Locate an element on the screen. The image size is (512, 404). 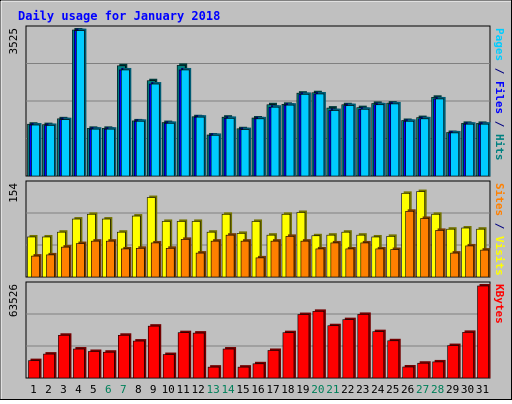
chart-title: Daily usage for January 2018 is located at coordinates (119, 16).